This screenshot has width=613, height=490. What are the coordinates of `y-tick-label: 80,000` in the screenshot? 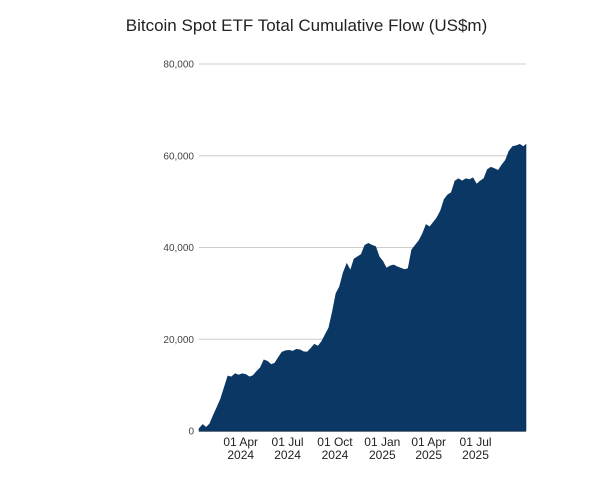 It's located at (178, 65).